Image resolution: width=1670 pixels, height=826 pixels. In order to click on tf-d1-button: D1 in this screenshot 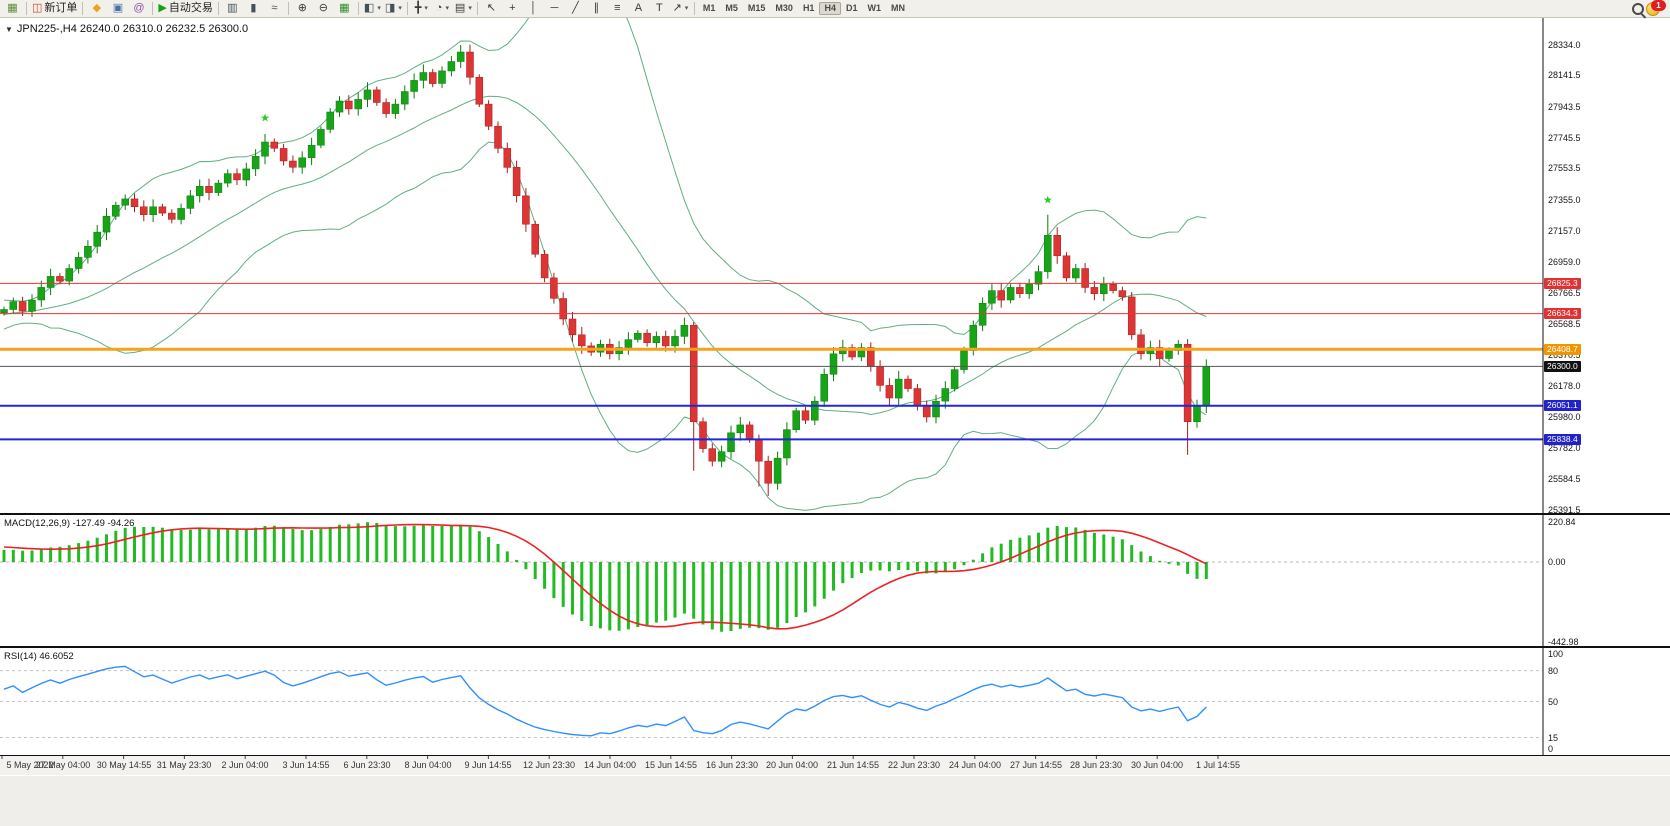, I will do `click(851, 7)`.